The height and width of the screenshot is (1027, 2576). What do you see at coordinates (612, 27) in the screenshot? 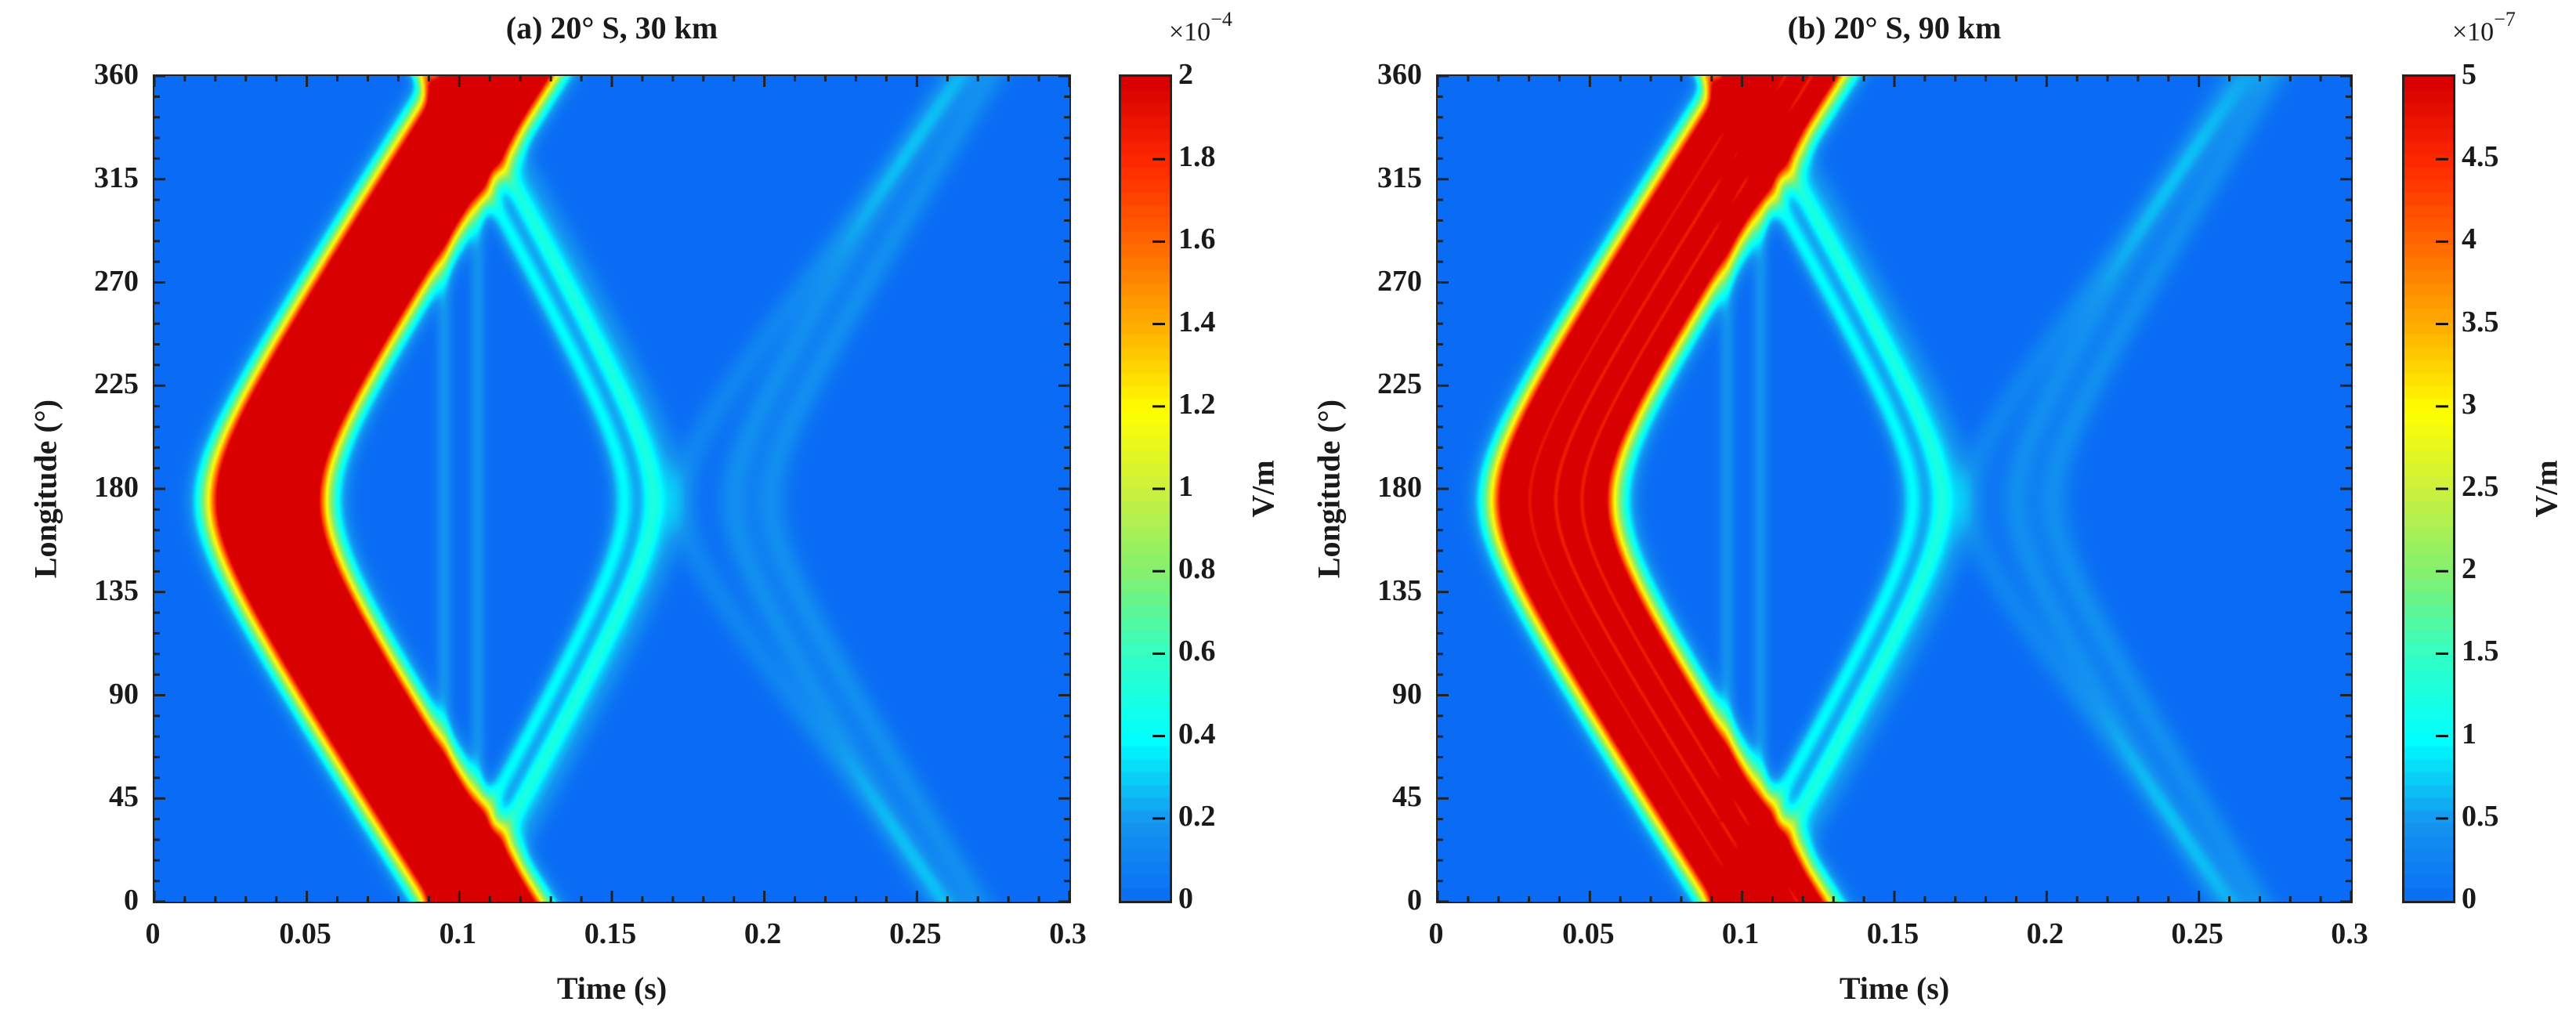
I see `chart-title: (a) 20° S, 30 km` at bounding box center [612, 27].